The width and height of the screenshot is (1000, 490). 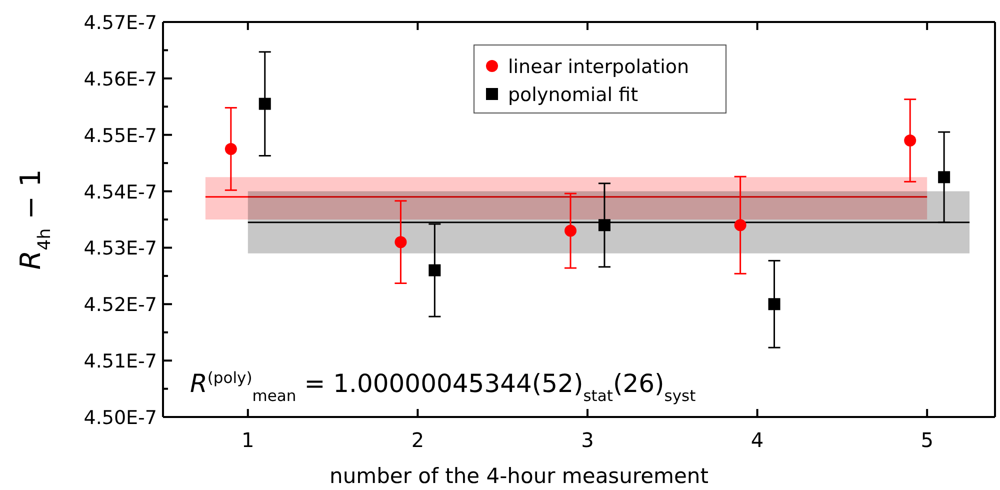 What do you see at coordinates (757, 440) in the screenshot?
I see `x-tick-label: 4` at bounding box center [757, 440].